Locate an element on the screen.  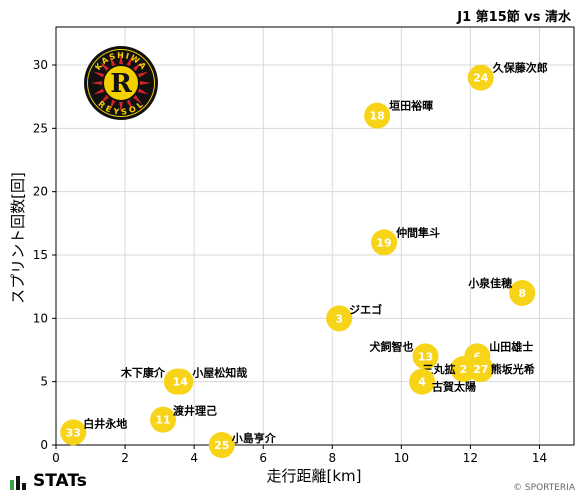
player-number: 13 is located at coordinates (425, 356).